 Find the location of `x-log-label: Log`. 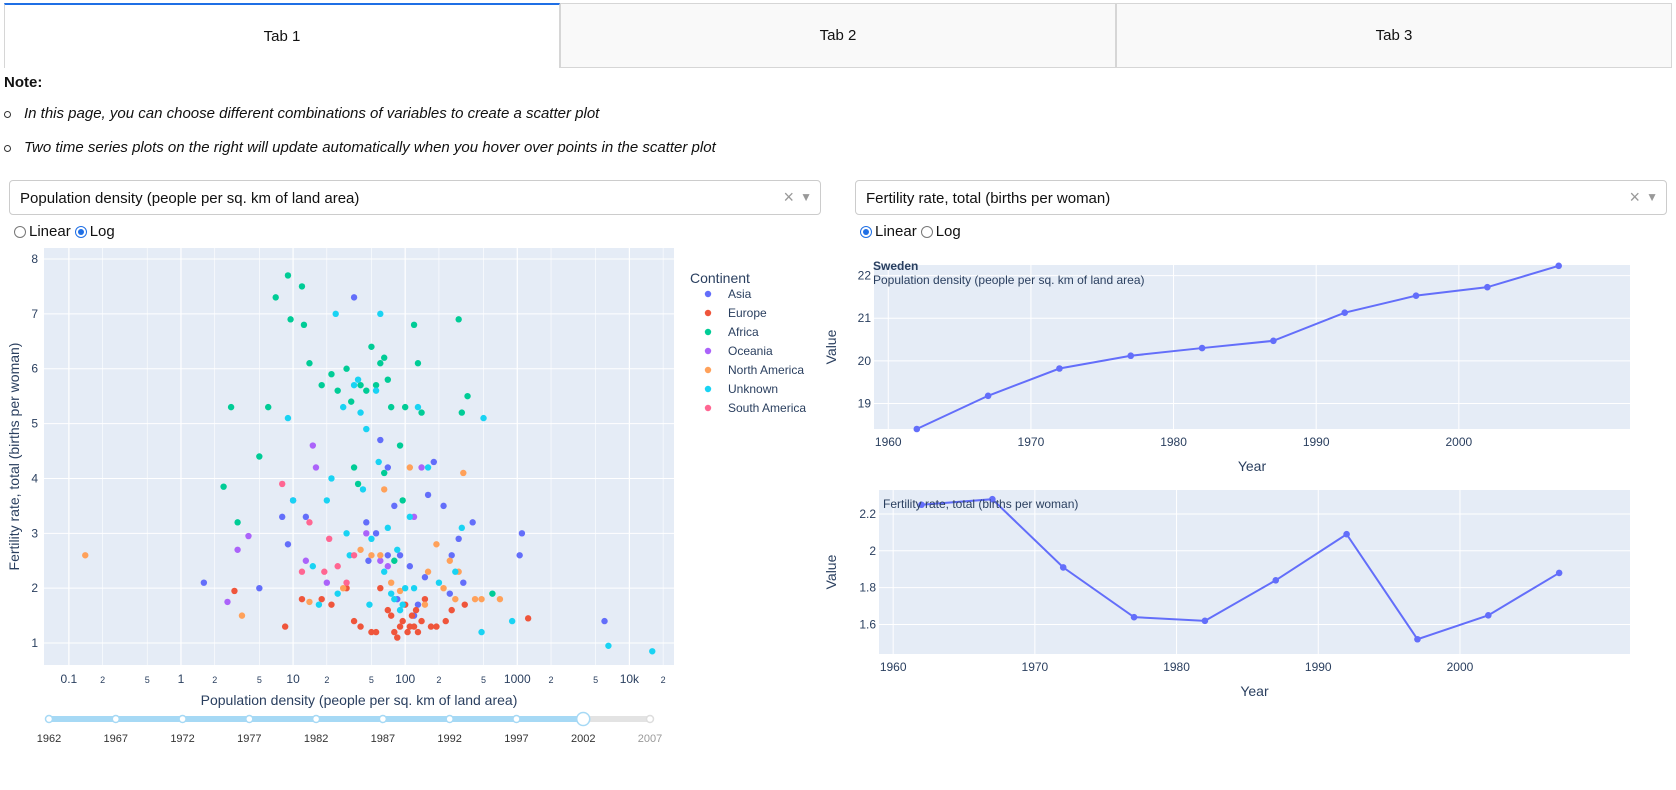

x-log-label: Log is located at coordinates (102, 231).